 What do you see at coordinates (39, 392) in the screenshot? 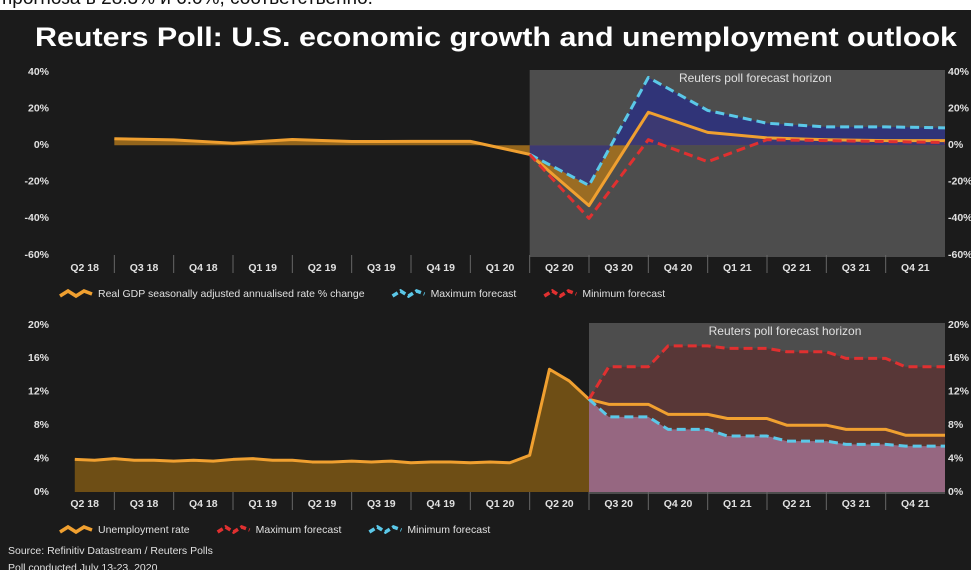
I see `y-tick-label: 12%` at bounding box center [39, 392].